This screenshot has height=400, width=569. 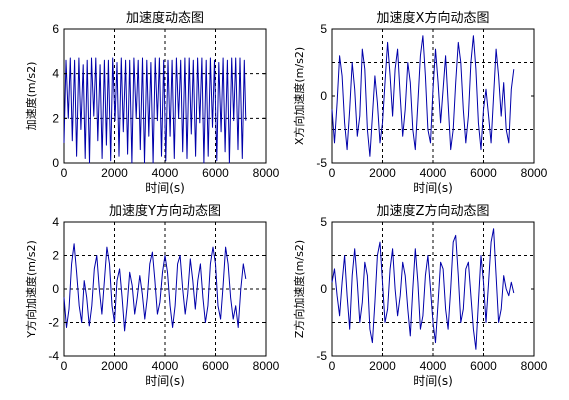 What do you see at coordinates (31, 289) in the screenshot?
I see `y-axis-label: Y方向加速度(m/s2)` at bounding box center [31, 289].